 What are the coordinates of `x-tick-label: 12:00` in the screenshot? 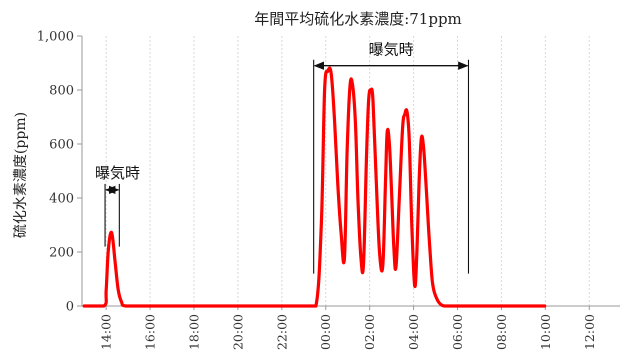 It's located at (589, 332).